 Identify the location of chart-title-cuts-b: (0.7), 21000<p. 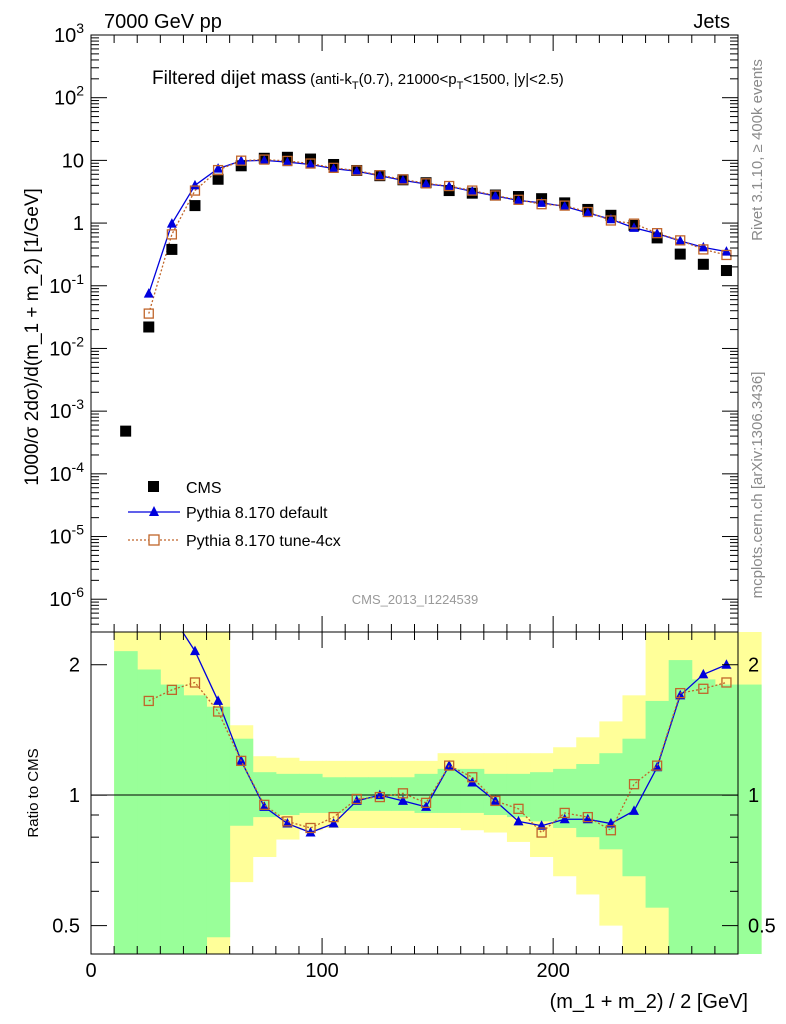
(408, 79).